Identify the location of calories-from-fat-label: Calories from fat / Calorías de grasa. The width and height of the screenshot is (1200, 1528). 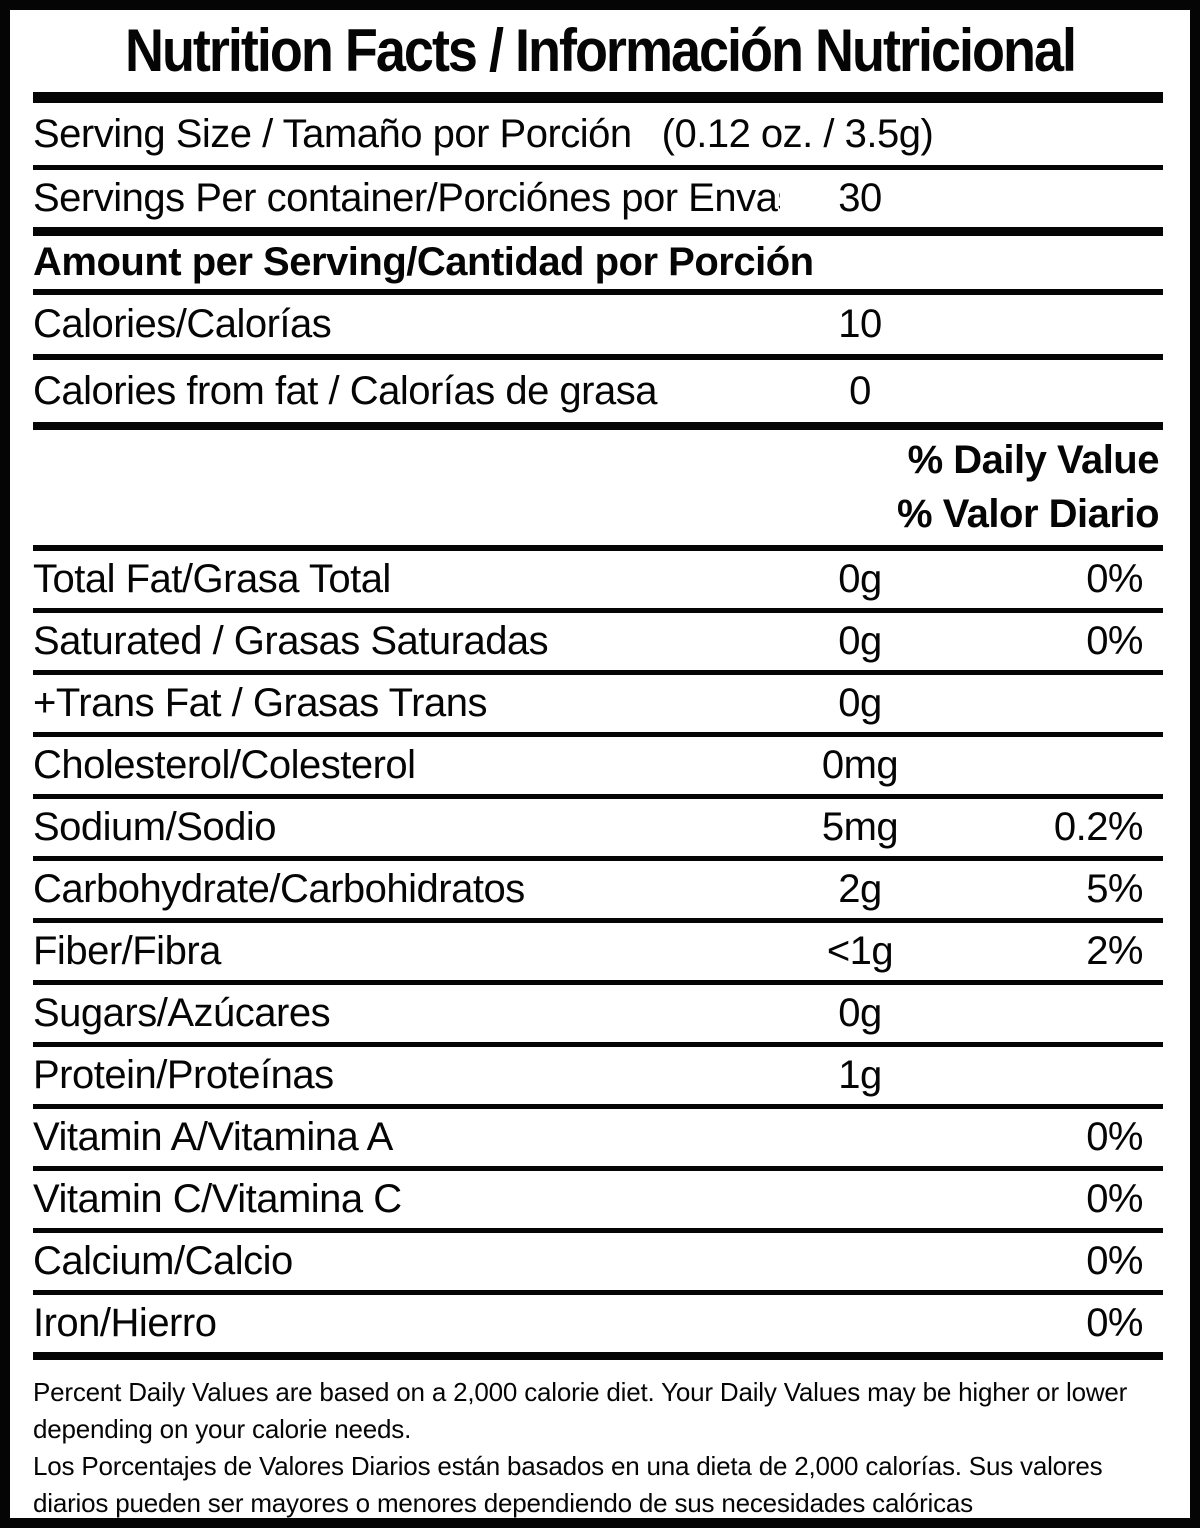
(345, 390).